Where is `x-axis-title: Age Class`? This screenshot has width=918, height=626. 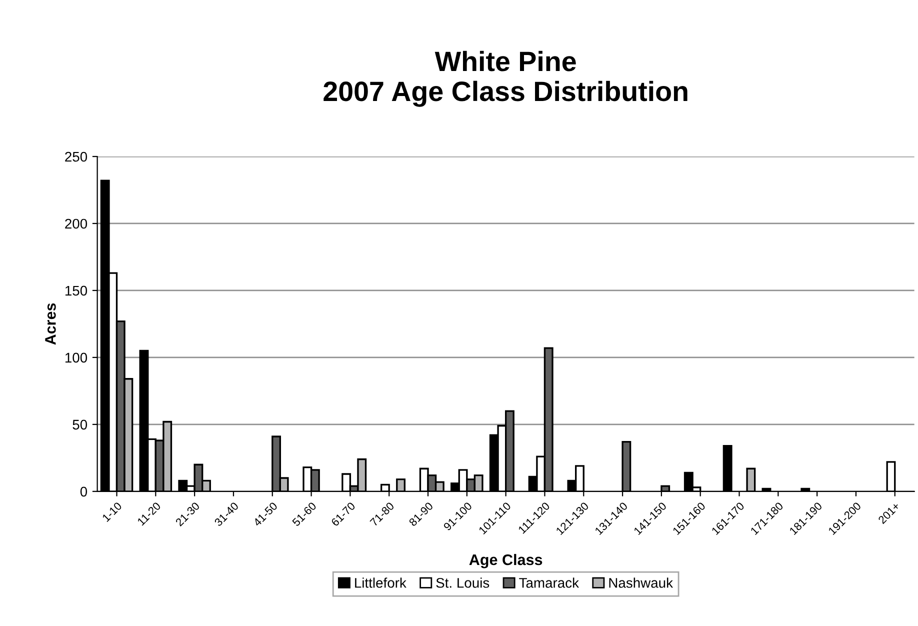
x-axis-title: Age Class is located at coordinates (505, 561).